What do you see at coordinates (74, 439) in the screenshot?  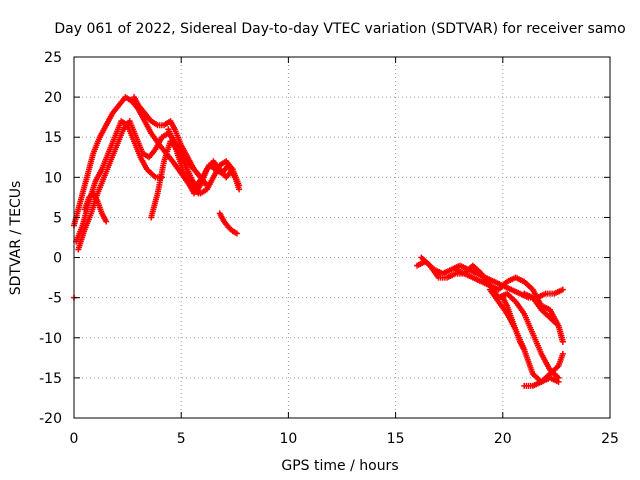 I see `x-tick-label: 0` at bounding box center [74, 439].